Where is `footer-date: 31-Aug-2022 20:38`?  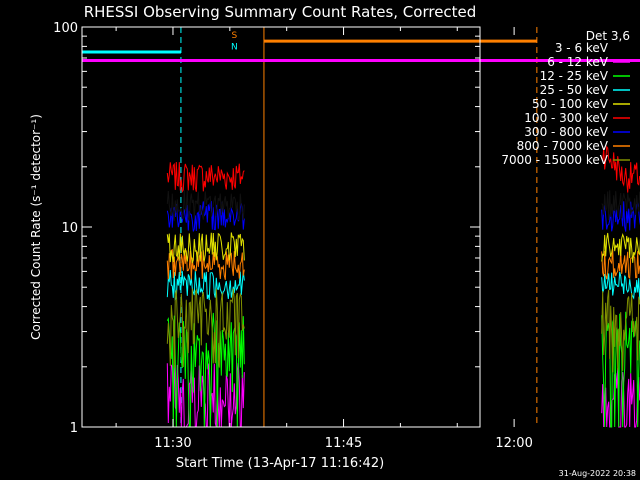
footer-date: 31-Aug-2022 20:38 is located at coordinates (597, 473).